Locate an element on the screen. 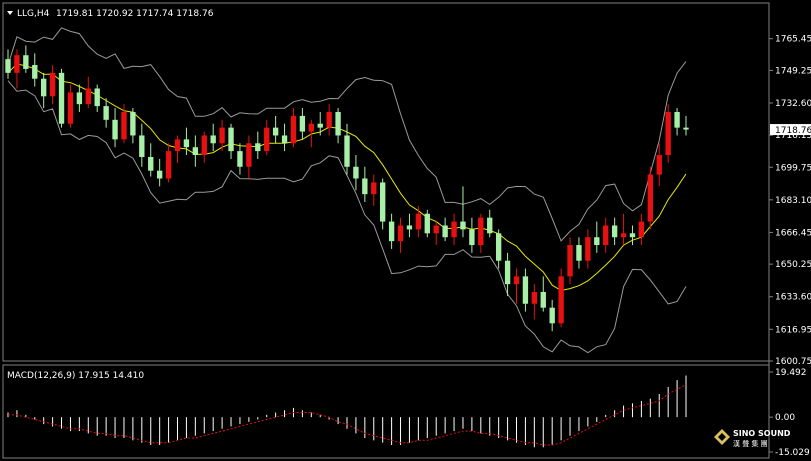 The width and height of the screenshot is (811, 461). price-tick-label: 1749.25 is located at coordinates (793, 71).